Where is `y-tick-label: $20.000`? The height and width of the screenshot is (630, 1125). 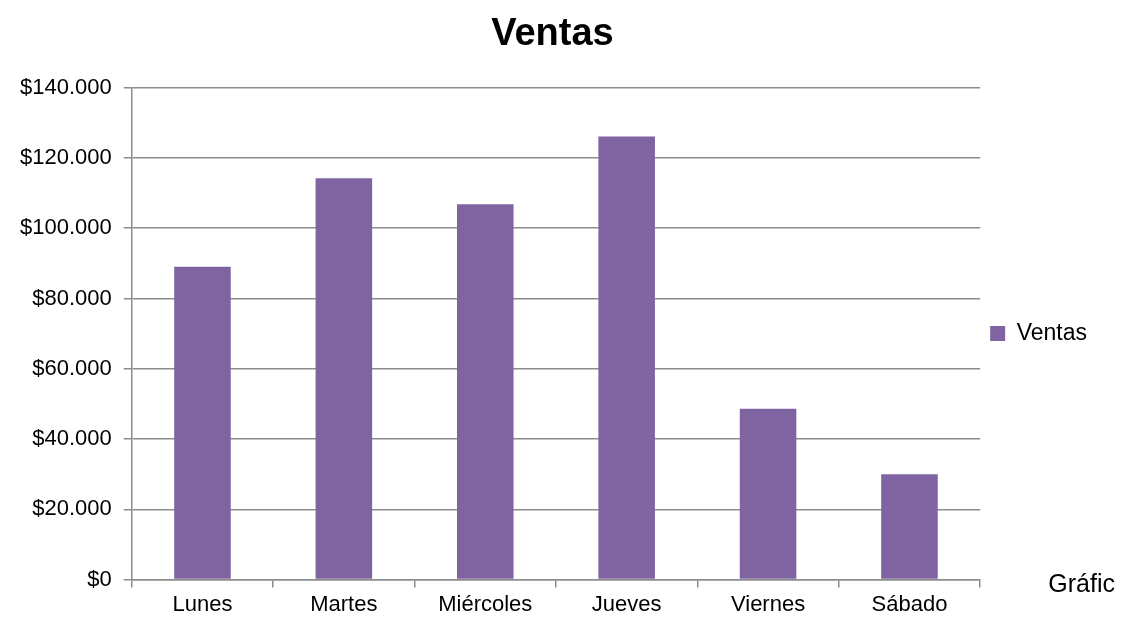
y-tick-label: $20.000 is located at coordinates (72, 508).